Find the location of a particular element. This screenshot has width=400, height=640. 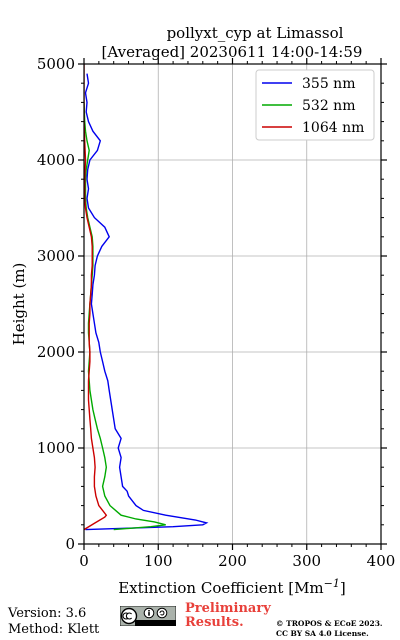

method-text: Method: Klett is located at coordinates (54, 629).